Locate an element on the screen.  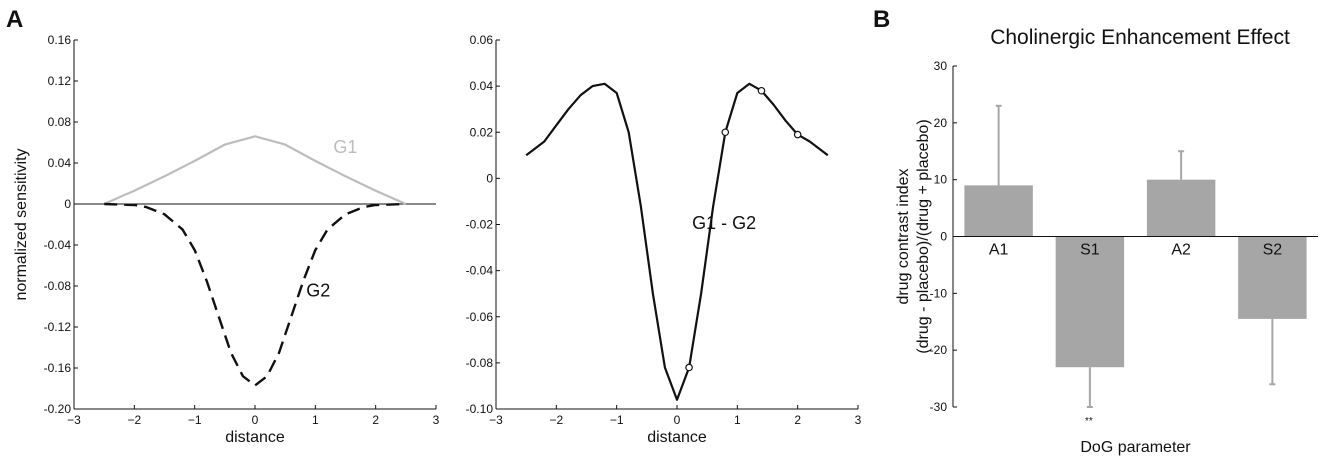
series-label-0: G1 is located at coordinates (345, 147).